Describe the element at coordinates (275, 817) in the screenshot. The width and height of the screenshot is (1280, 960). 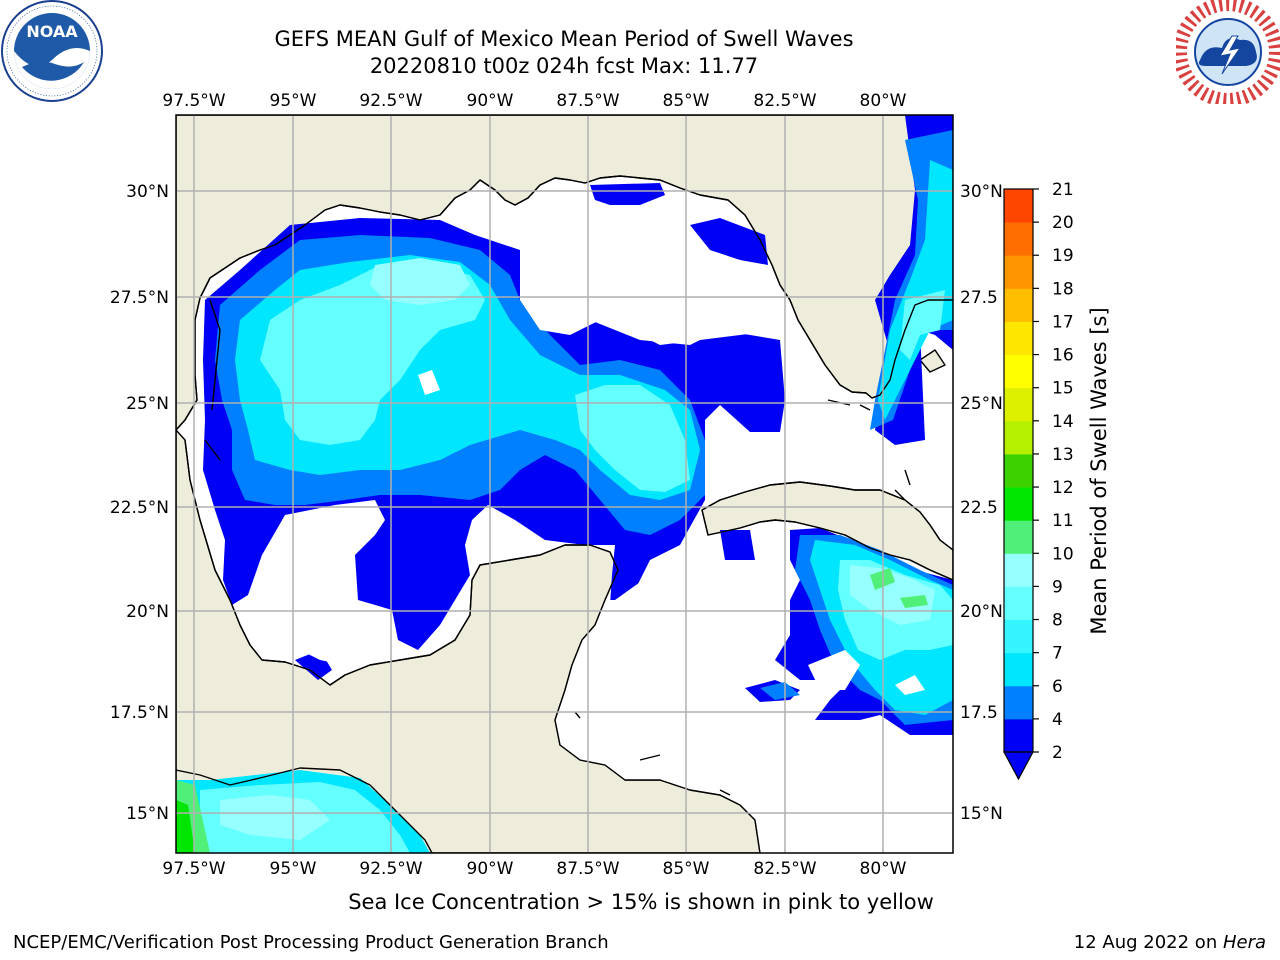
I see `swell-band-9c` at that location.